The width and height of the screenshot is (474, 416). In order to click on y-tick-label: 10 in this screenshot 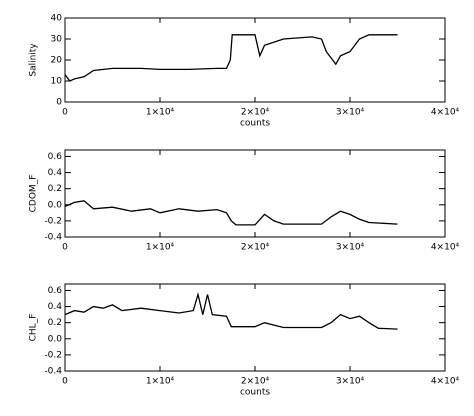, I will do `click(57, 82)`.